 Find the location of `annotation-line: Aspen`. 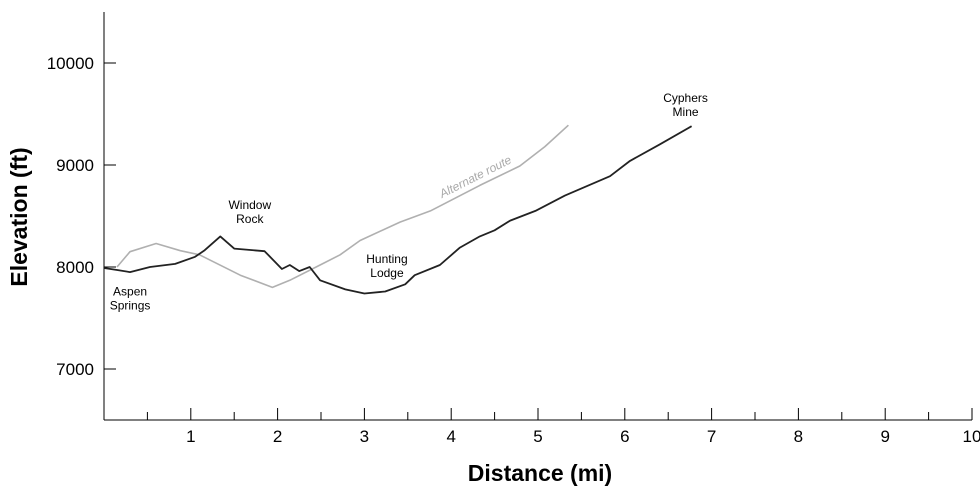

annotation-line: Aspen is located at coordinates (130, 292).